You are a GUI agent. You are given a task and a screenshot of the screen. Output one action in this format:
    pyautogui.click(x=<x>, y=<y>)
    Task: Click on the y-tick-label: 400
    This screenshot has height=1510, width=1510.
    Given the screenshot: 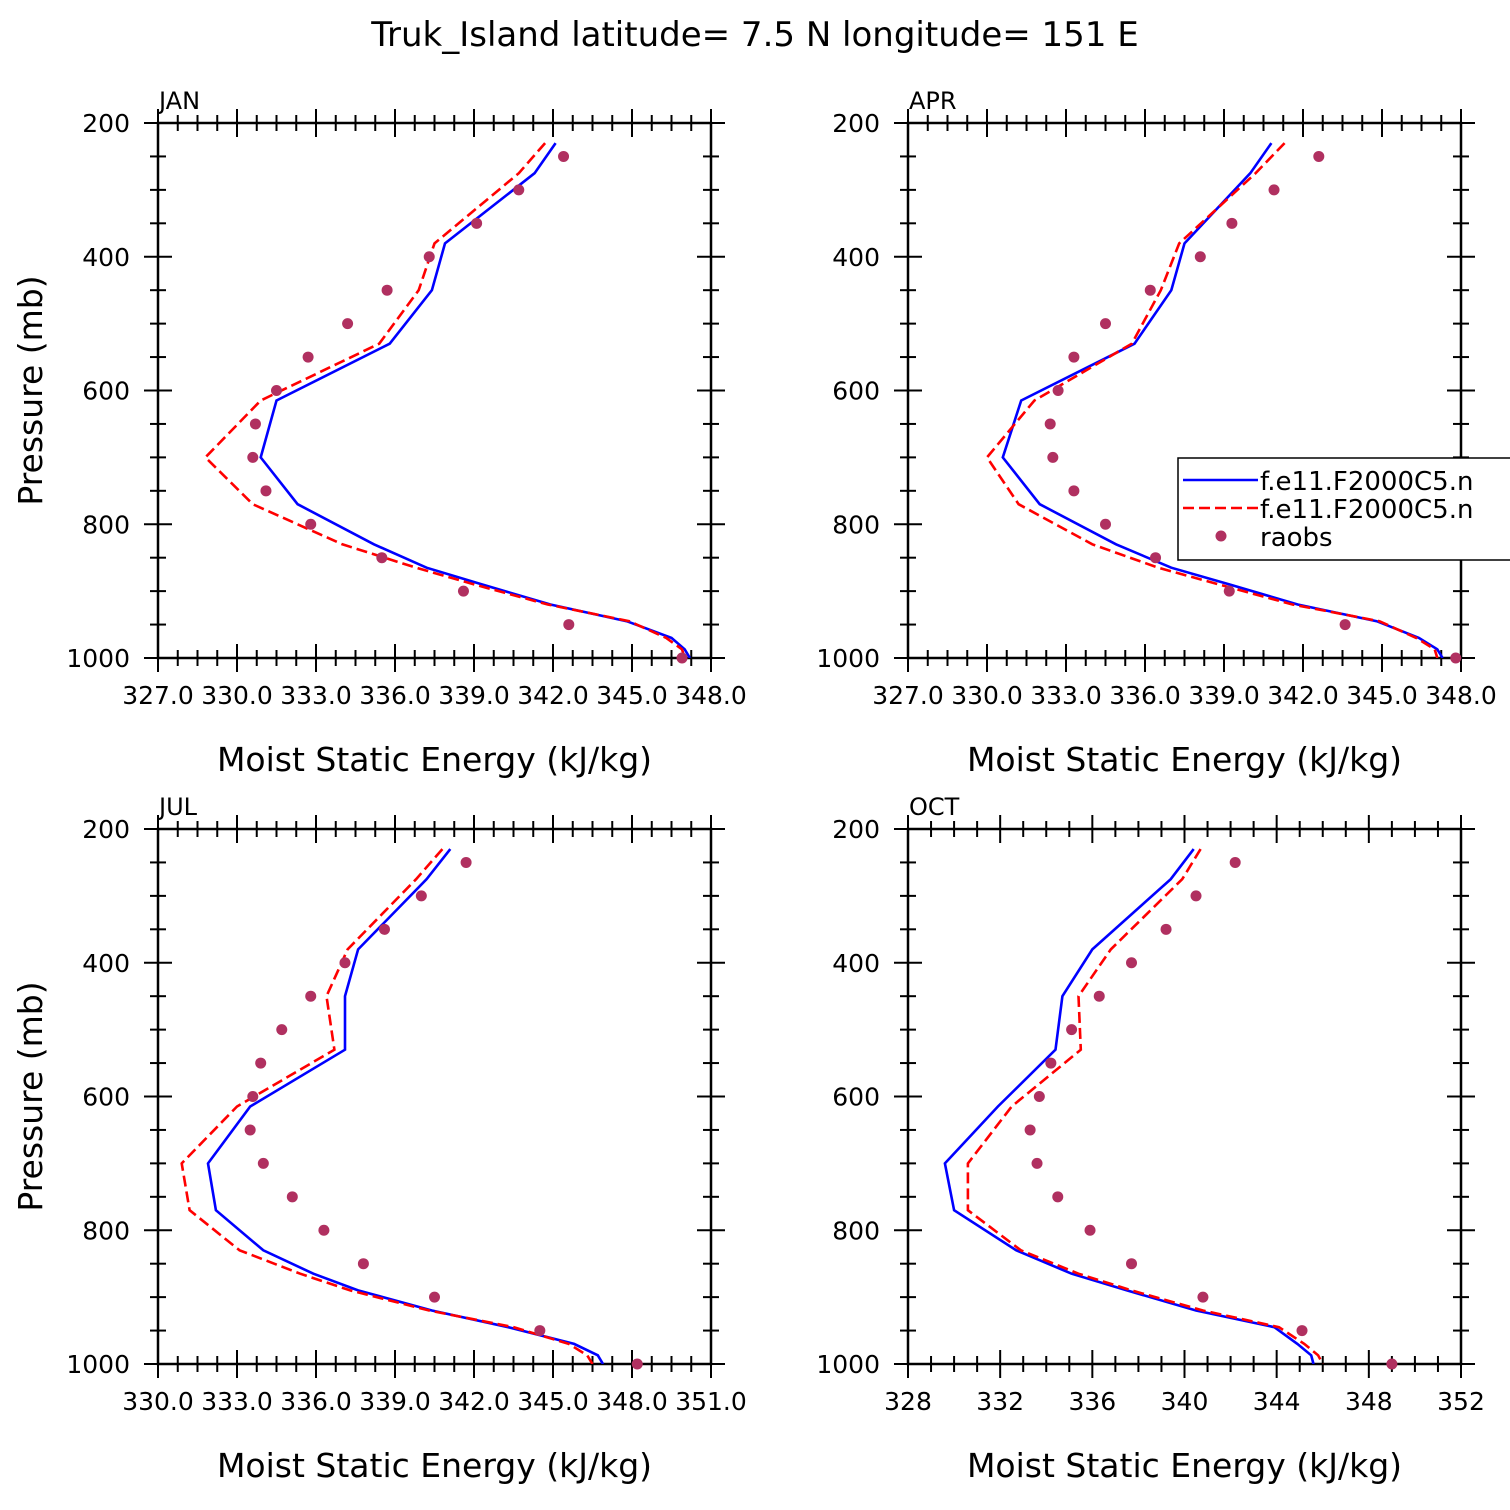 What is the action you would take?
    pyautogui.click(x=106, y=963)
    